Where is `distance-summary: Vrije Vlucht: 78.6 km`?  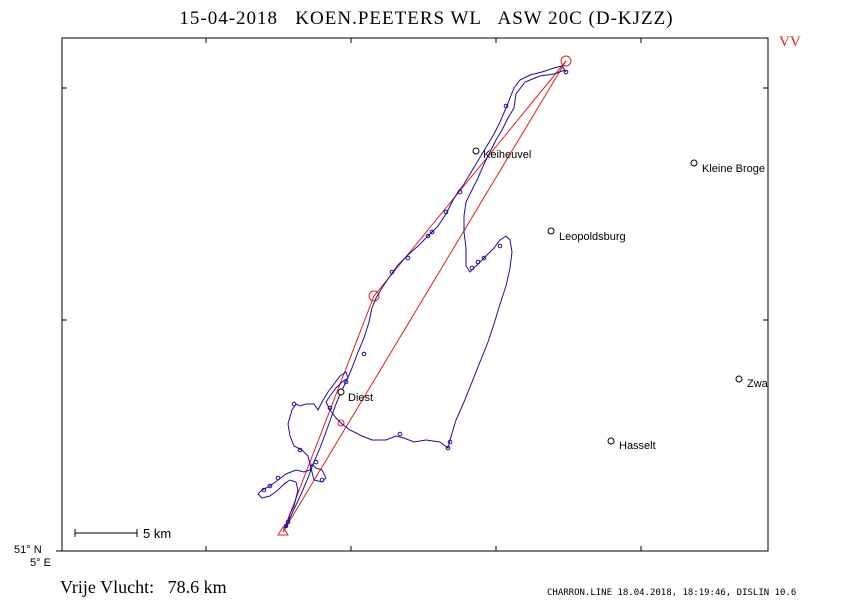 distance-summary: Vrije Vlucht: 78.6 km is located at coordinates (143, 587).